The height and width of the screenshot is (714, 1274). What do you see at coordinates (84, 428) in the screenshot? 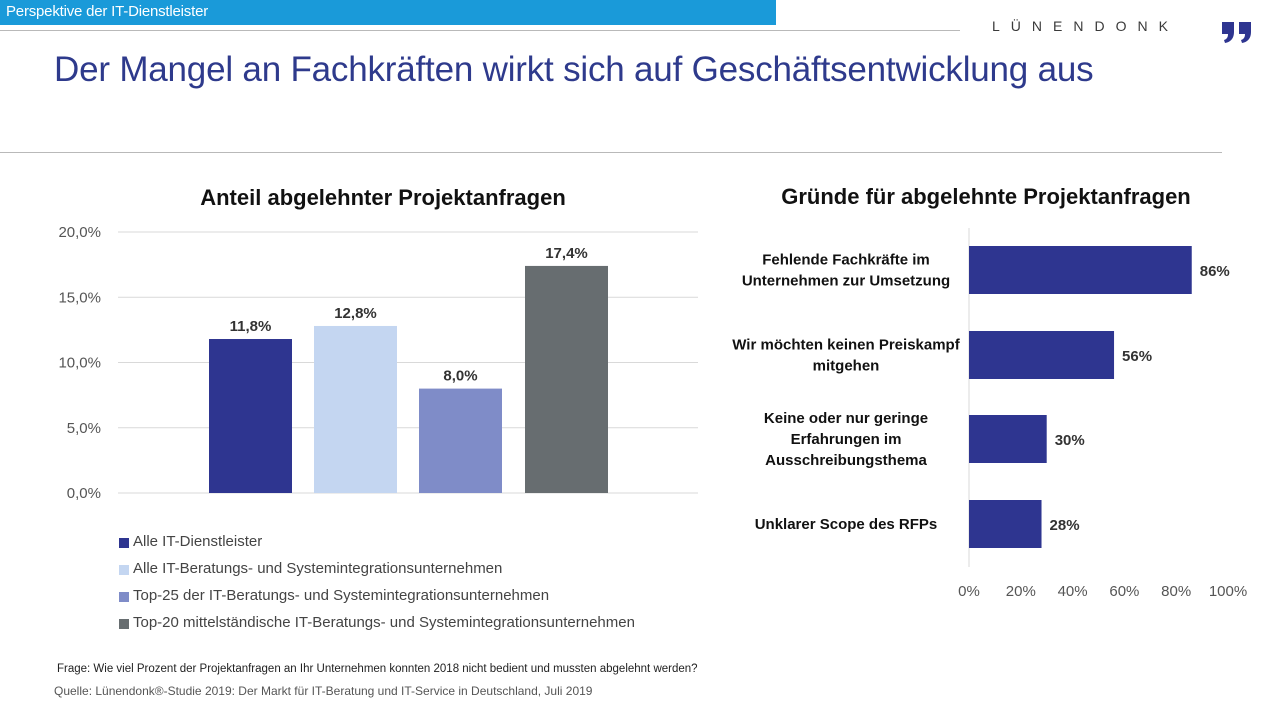
I see `y-tick-label: 5,0%` at bounding box center [84, 428].